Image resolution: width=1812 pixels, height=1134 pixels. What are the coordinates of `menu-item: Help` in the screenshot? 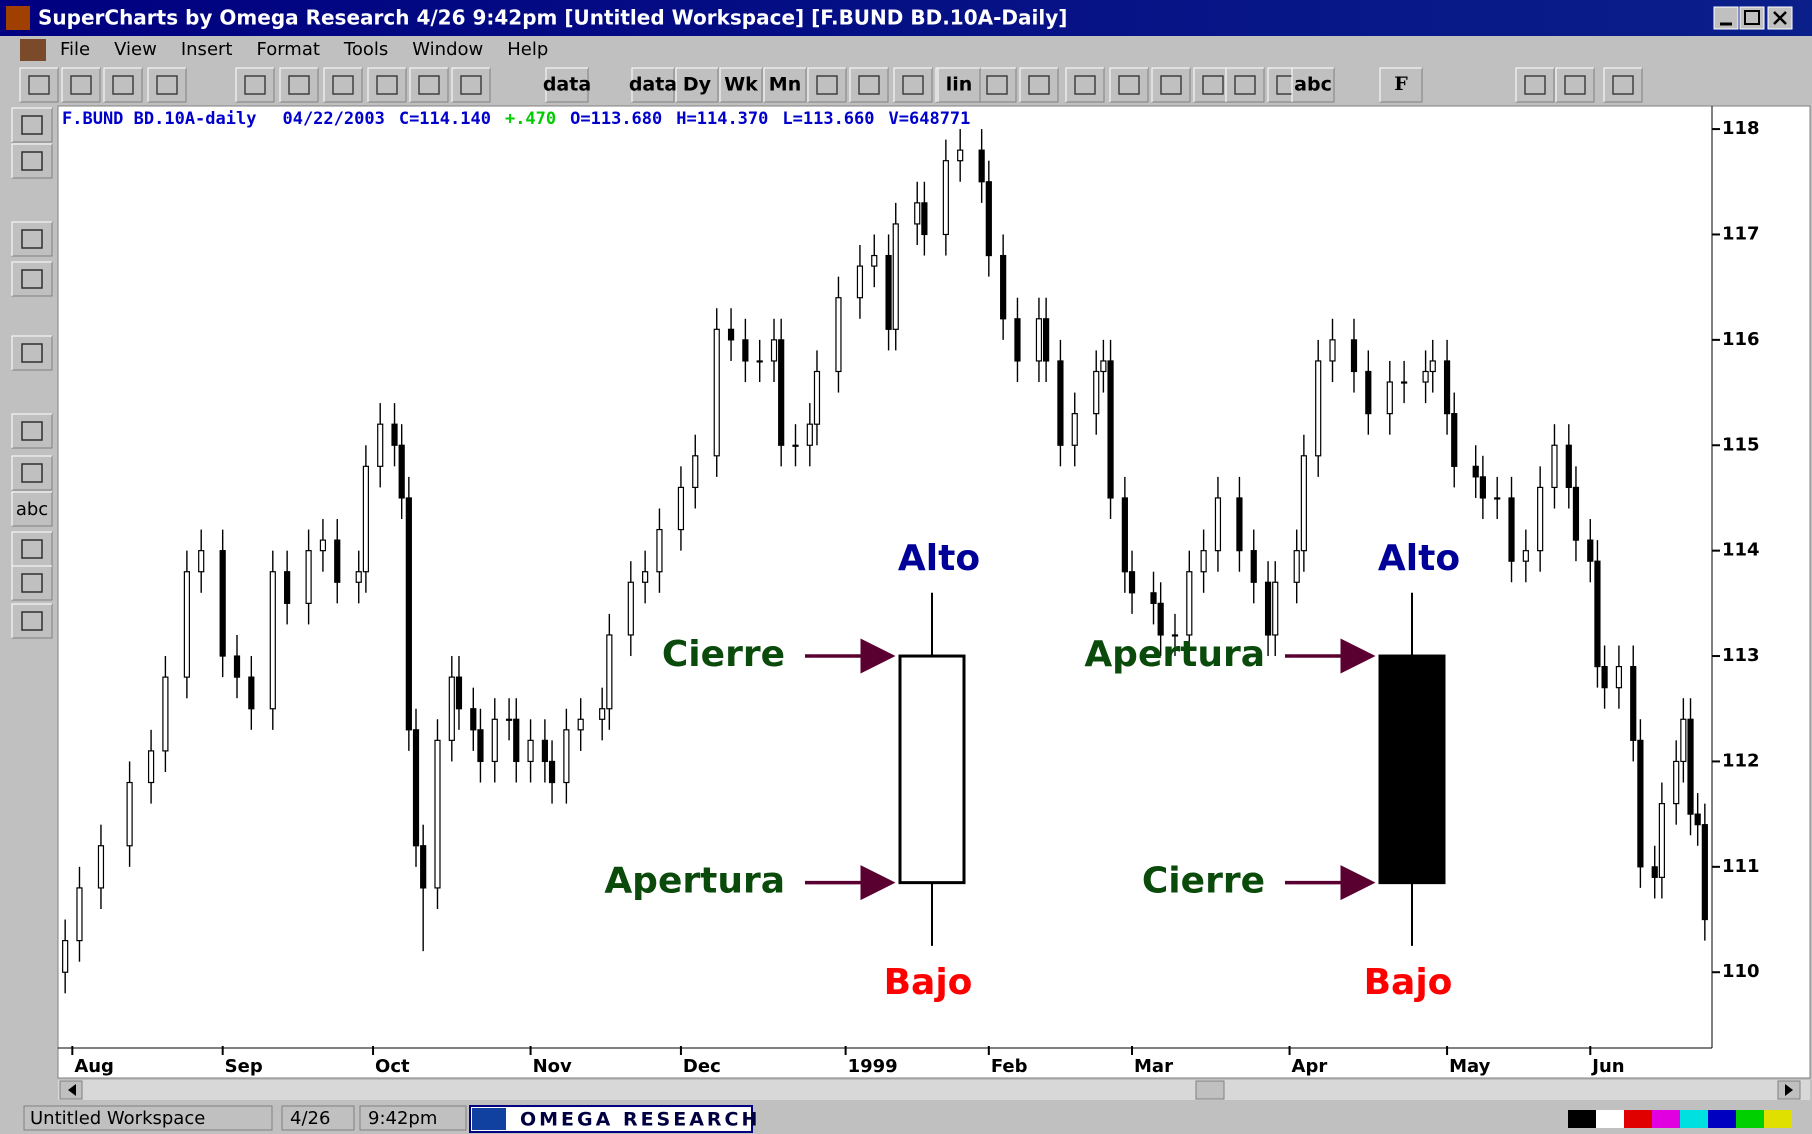 It's located at (527, 49).